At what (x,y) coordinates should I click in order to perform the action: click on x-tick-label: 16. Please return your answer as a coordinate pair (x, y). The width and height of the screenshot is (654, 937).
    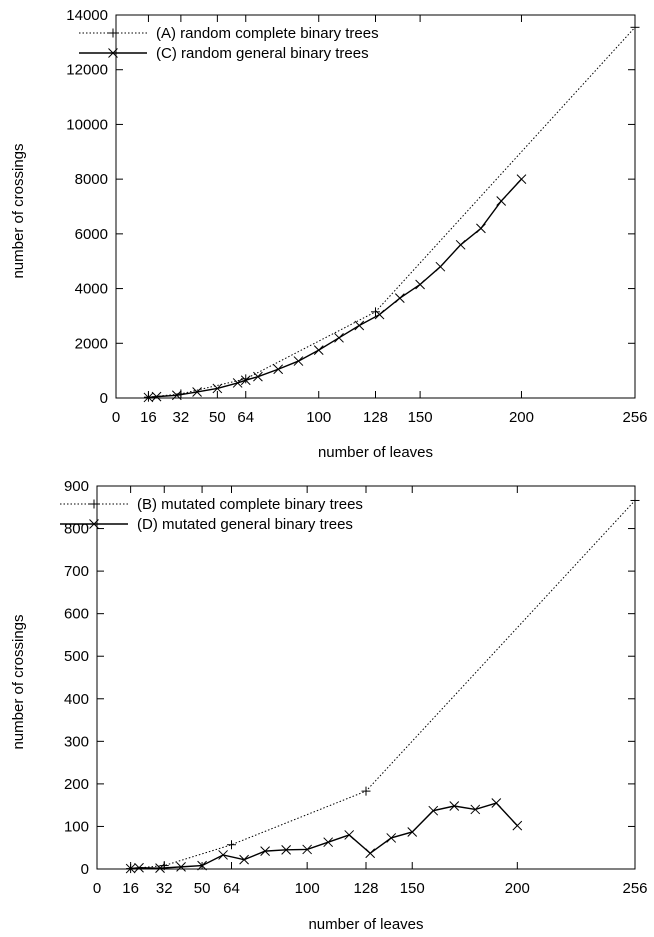
    Looking at the image, I should click on (148, 417).